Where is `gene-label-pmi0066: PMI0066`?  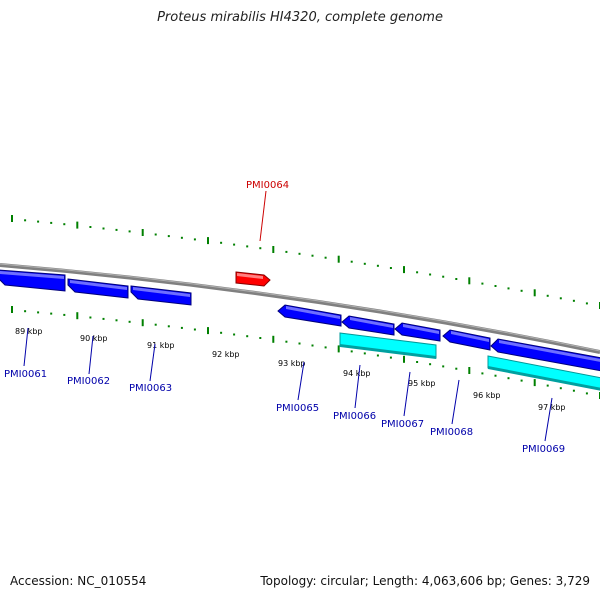
gene-label-pmi0066: PMI0066 is located at coordinates (354, 416).